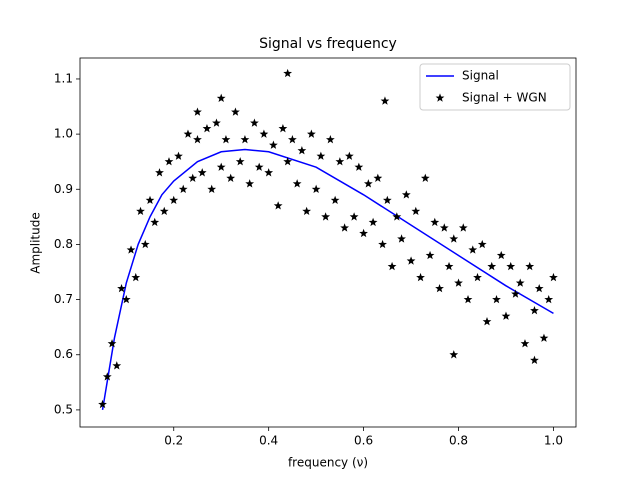  What do you see at coordinates (63, 299) in the screenshot?
I see `y-tick-label: 0.7` at bounding box center [63, 299].